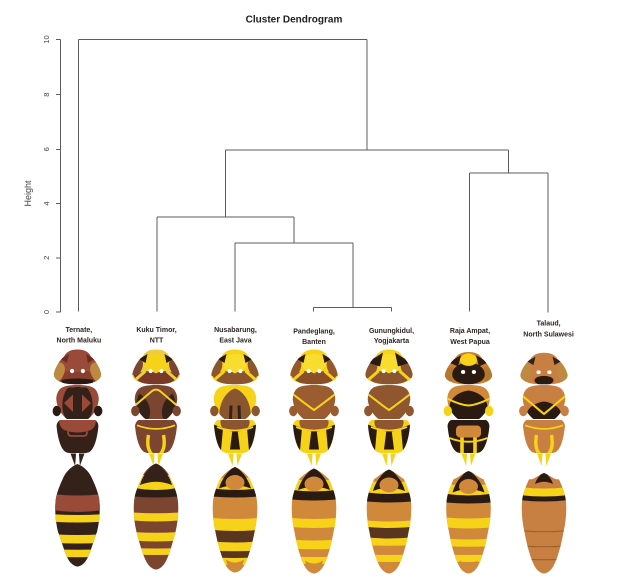 The height and width of the screenshot is (580, 630). What do you see at coordinates (46, 95) in the screenshot?
I see `svg-text: 8` at bounding box center [46, 95].